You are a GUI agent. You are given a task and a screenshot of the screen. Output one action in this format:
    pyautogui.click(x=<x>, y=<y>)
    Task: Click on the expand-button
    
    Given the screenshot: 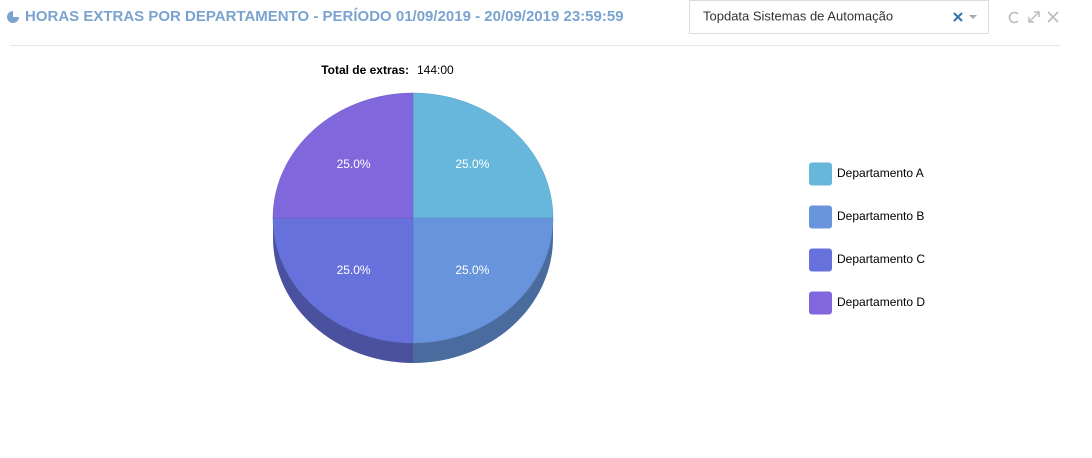 What is the action you would take?
    pyautogui.click(x=1034, y=17)
    